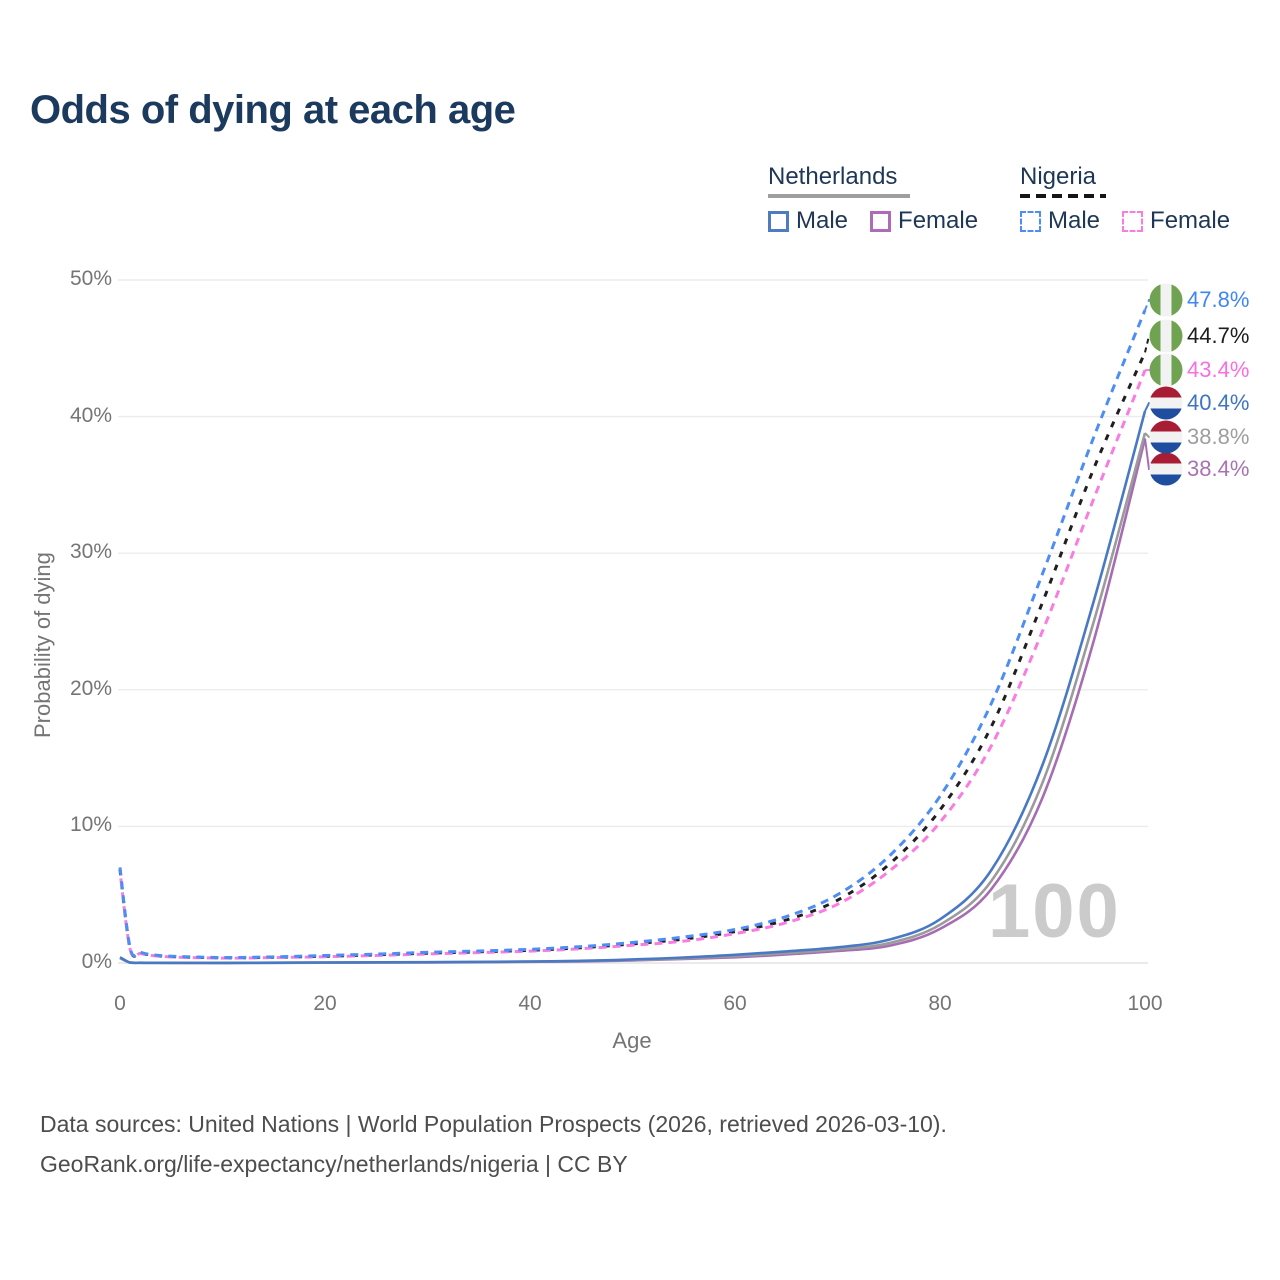 The width and height of the screenshot is (1280, 1280). I want to click on nigeria-dashed-line-swatch, so click(1063, 196).